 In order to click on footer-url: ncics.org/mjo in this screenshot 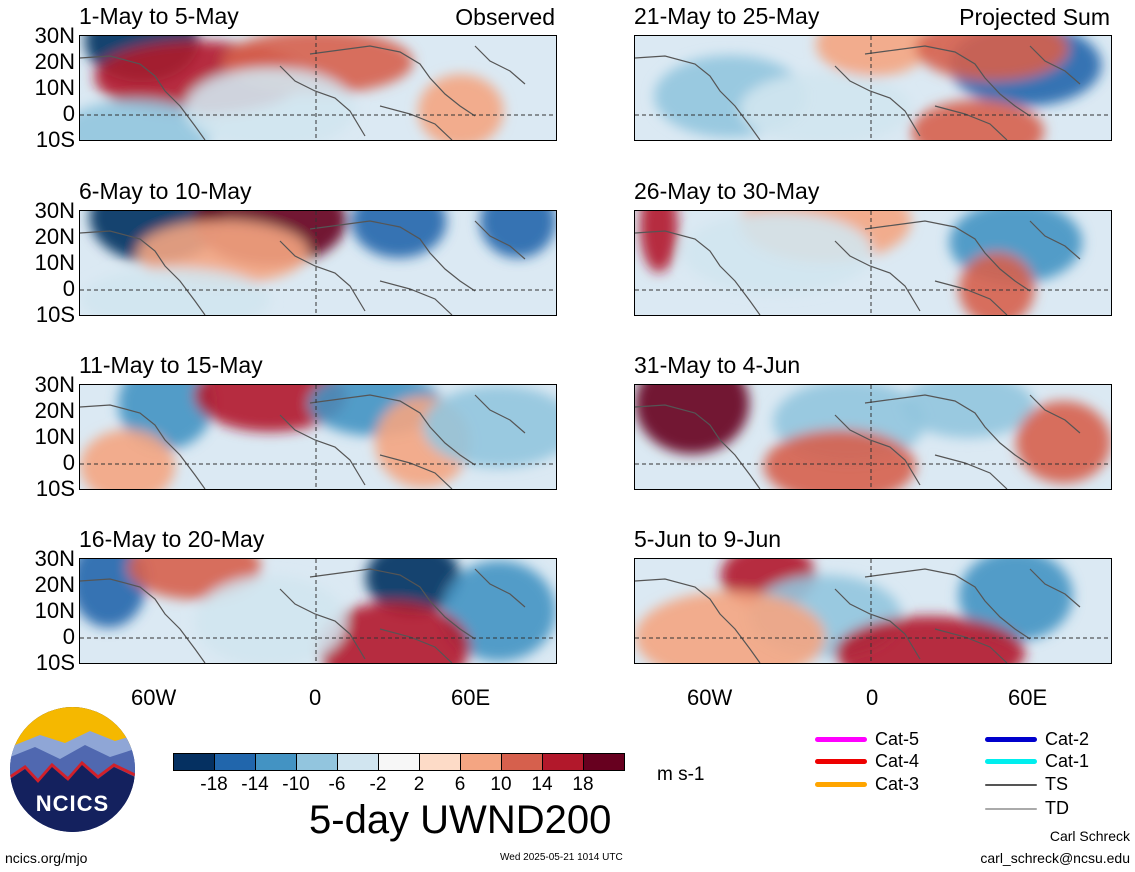, I will do `click(46, 858)`.